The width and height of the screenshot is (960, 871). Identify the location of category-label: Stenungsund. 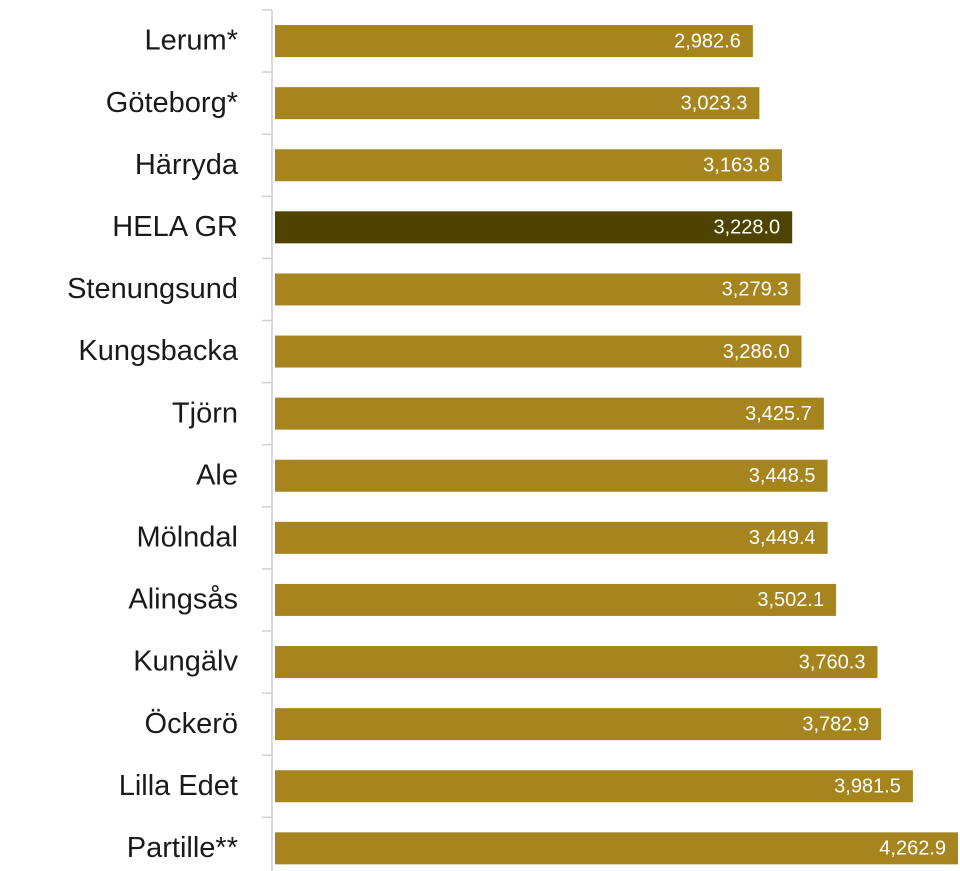
(152, 289).